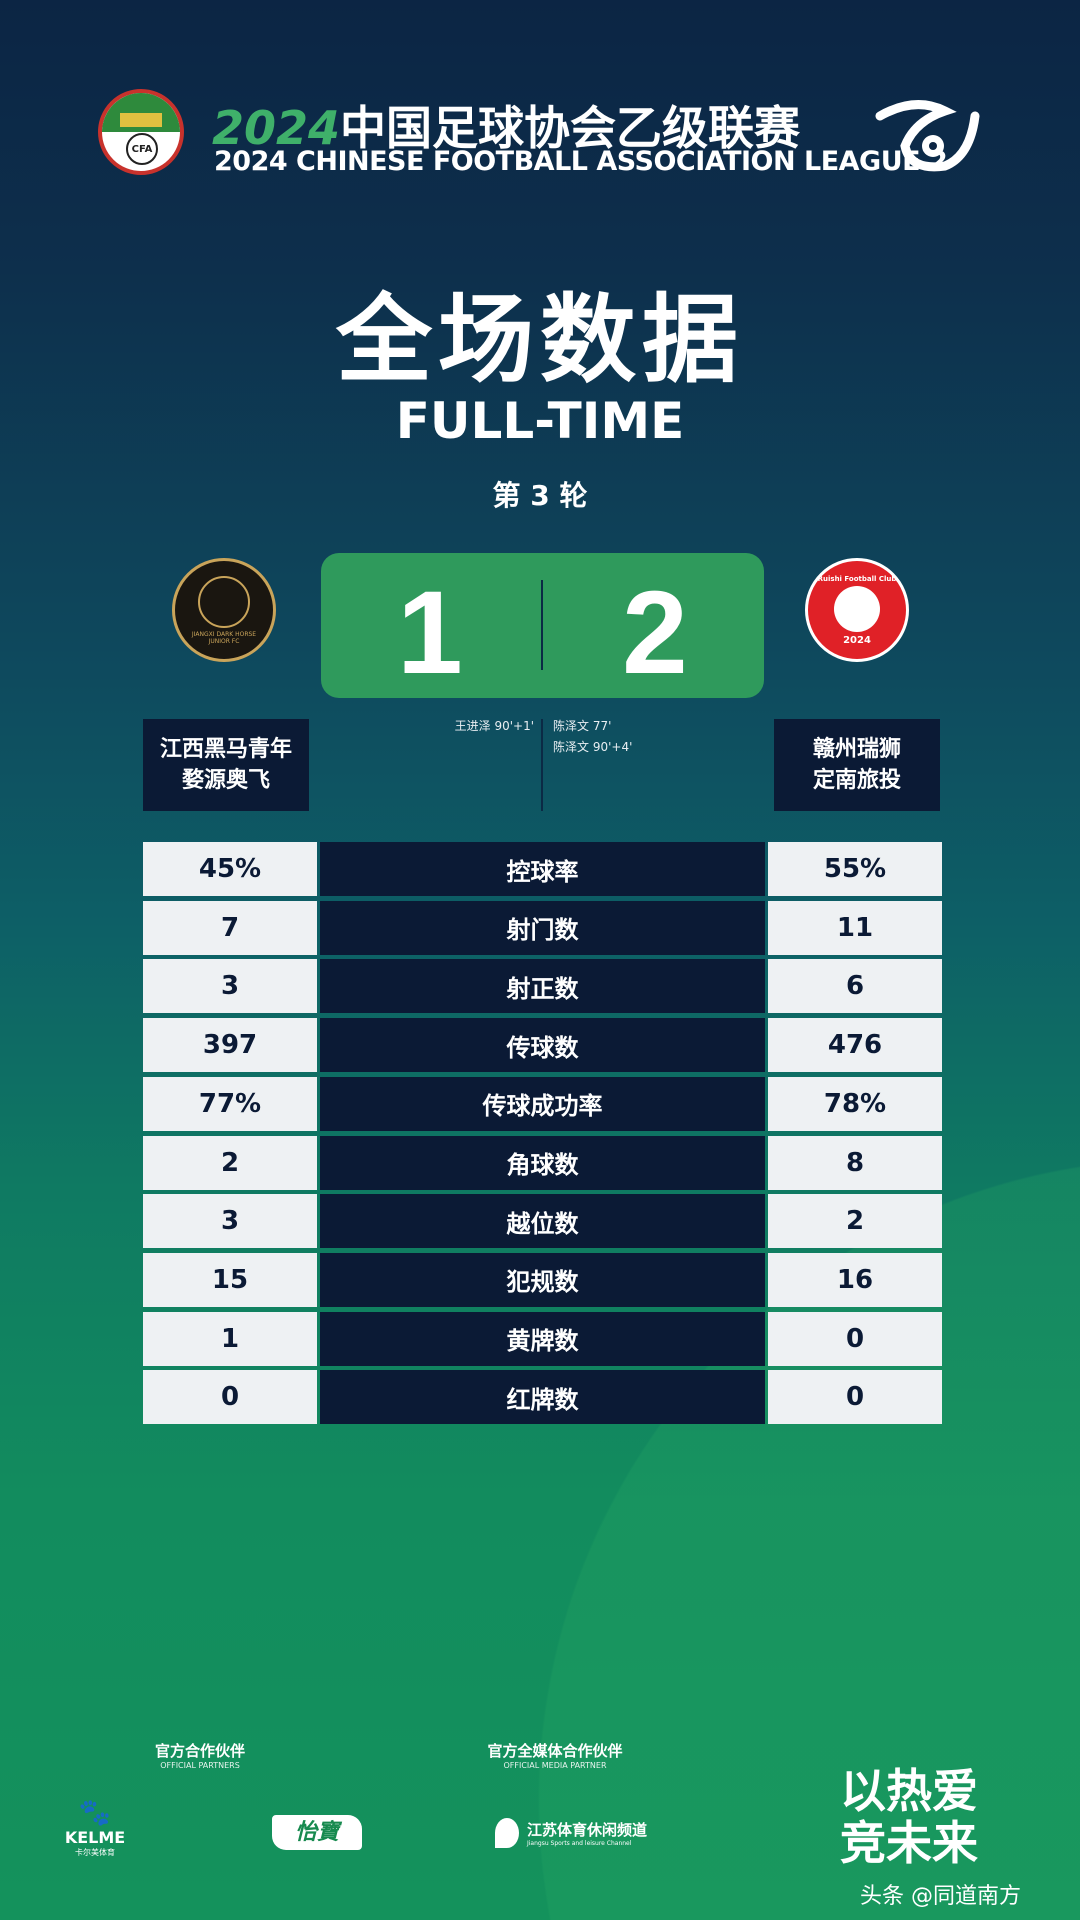  What do you see at coordinates (855, 1279) in the screenshot?
I see `away-stat-value: 16` at bounding box center [855, 1279].